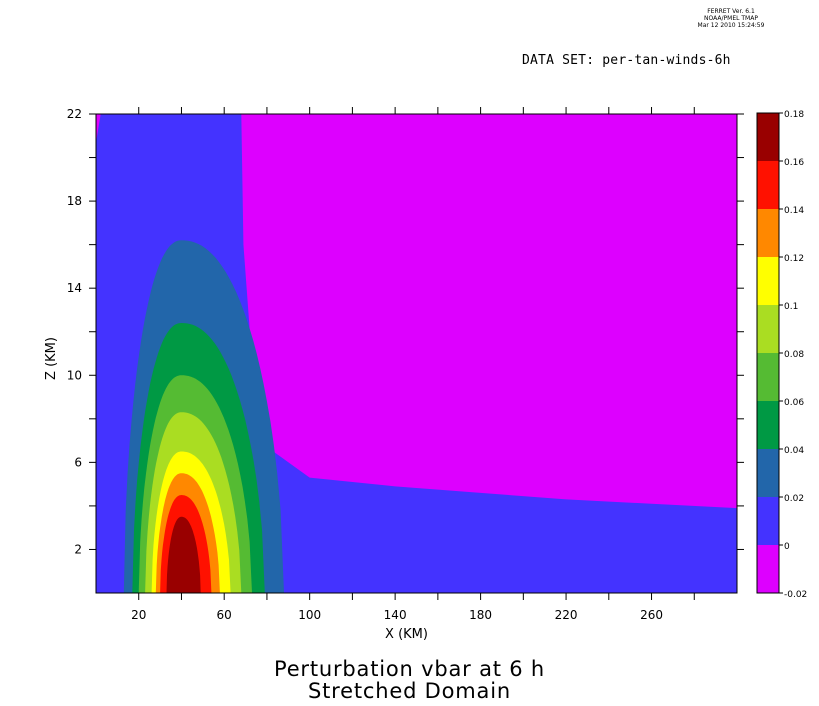 The height and width of the screenshot is (706, 819). I want to click on colorbar-tick-label: 0.16, so click(794, 163).